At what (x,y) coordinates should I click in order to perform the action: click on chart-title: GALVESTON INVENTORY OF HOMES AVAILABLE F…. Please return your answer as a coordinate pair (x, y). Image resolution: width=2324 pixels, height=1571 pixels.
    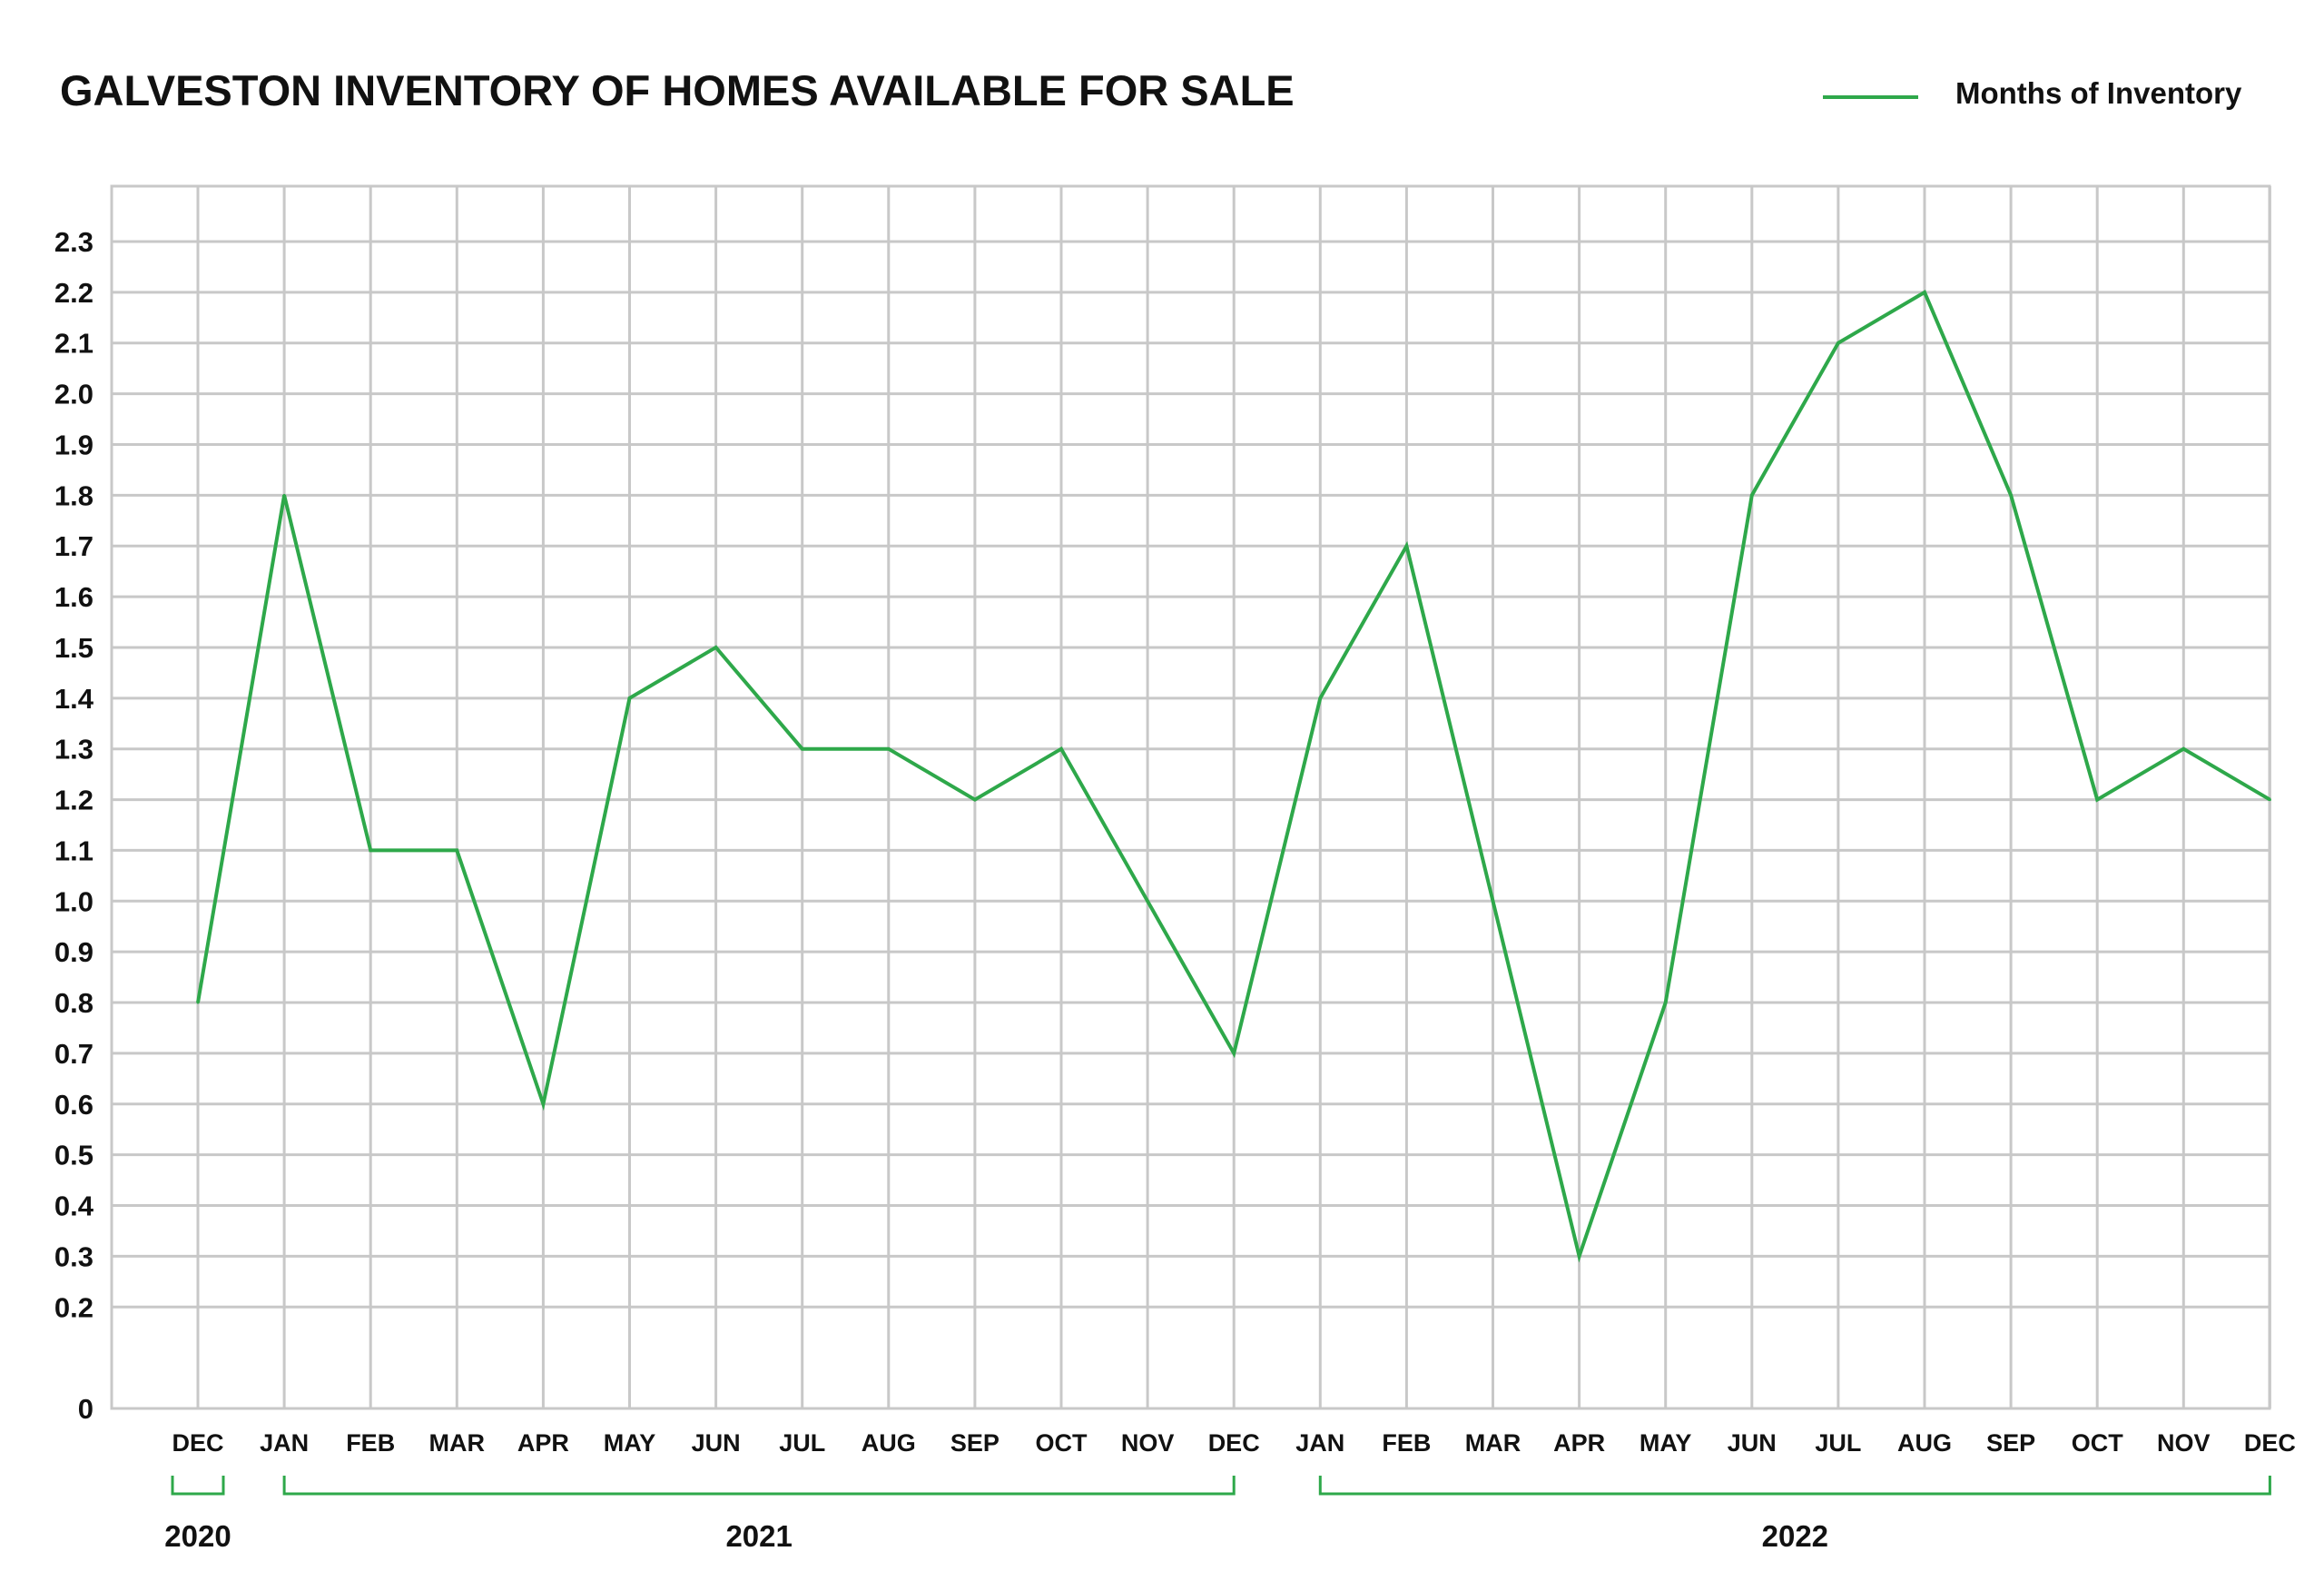
    Looking at the image, I should click on (677, 90).